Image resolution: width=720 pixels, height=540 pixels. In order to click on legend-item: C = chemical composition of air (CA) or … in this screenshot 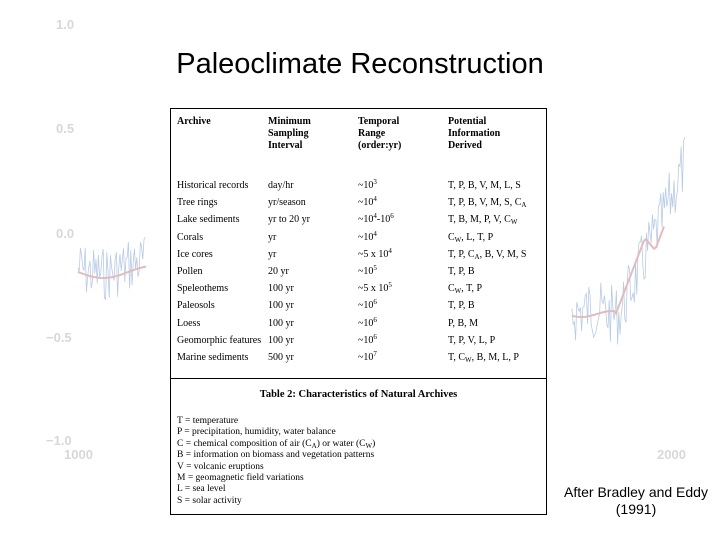, I will do `click(276, 444)`.